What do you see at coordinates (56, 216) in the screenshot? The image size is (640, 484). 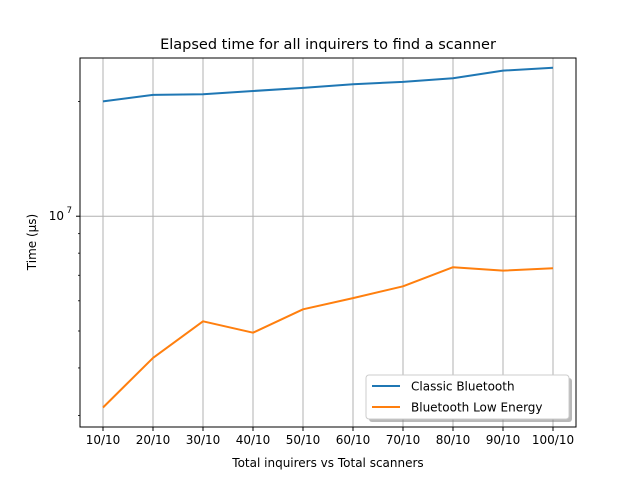 I see `y-tick-label: 10` at bounding box center [56, 216].